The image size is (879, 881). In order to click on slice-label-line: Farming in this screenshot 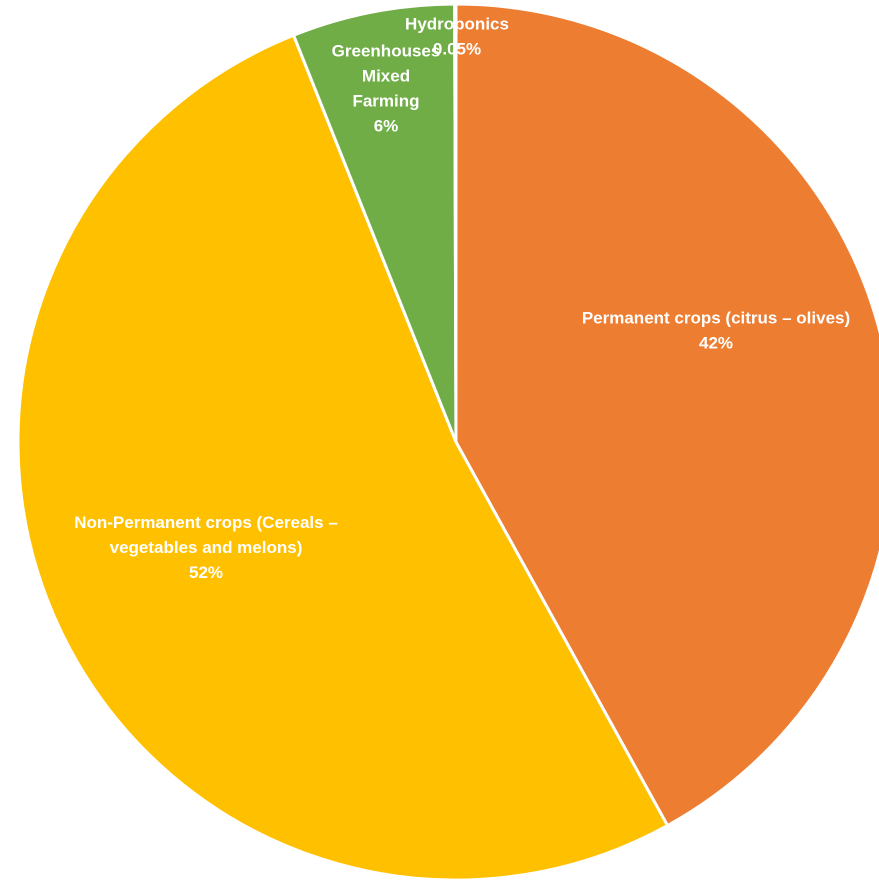, I will do `click(385, 101)`.